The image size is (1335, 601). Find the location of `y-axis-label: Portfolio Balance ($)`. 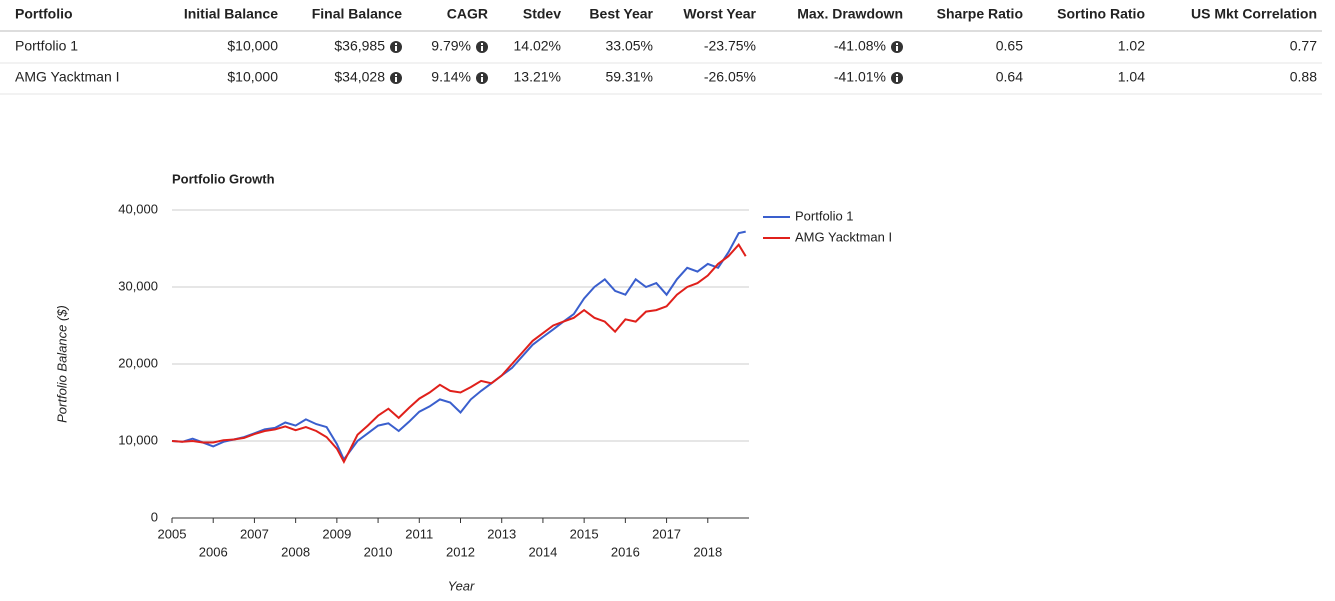

y-axis-label: Portfolio Balance ($) is located at coordinates (61, 364).